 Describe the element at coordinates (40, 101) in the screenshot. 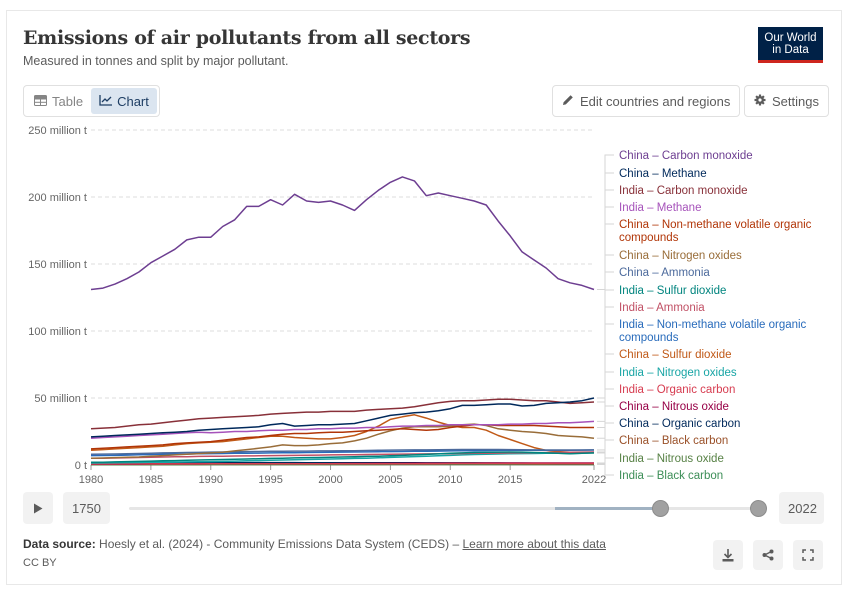

I see `table-icon` at that location.